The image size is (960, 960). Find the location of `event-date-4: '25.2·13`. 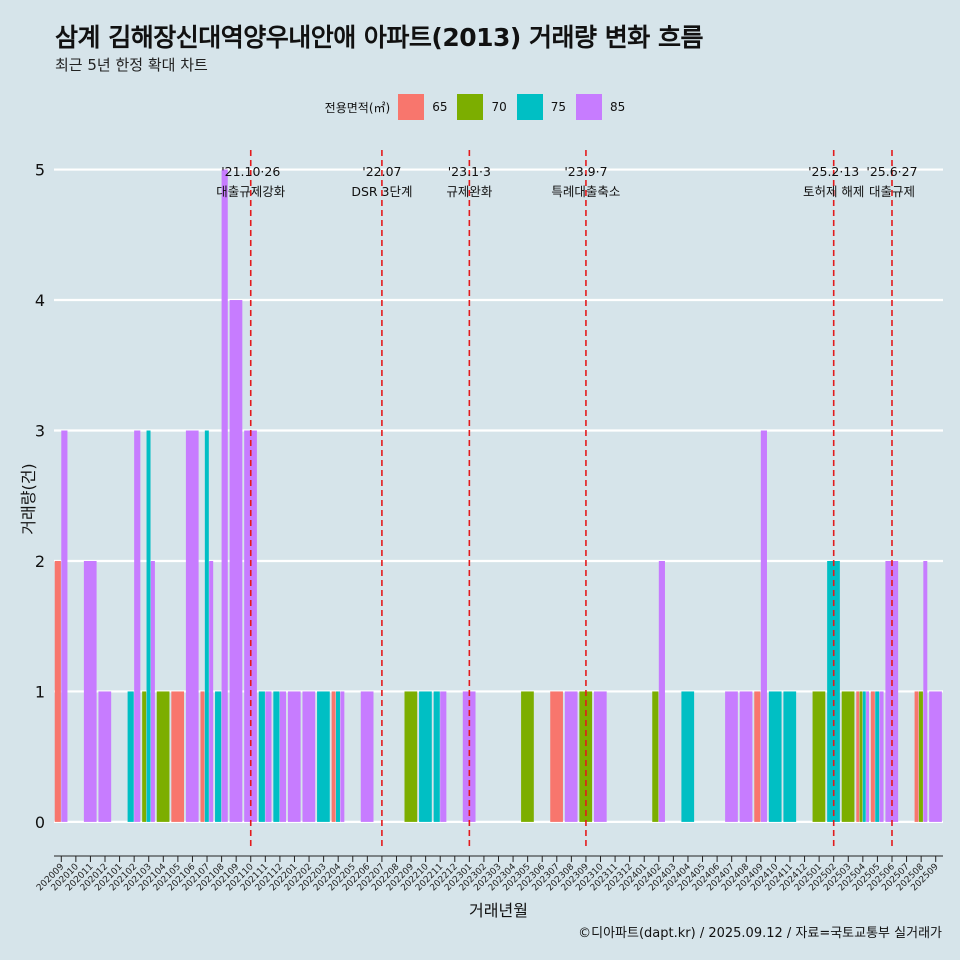

event-date-4: '25.2·13 is located at coordinates (833, 171).